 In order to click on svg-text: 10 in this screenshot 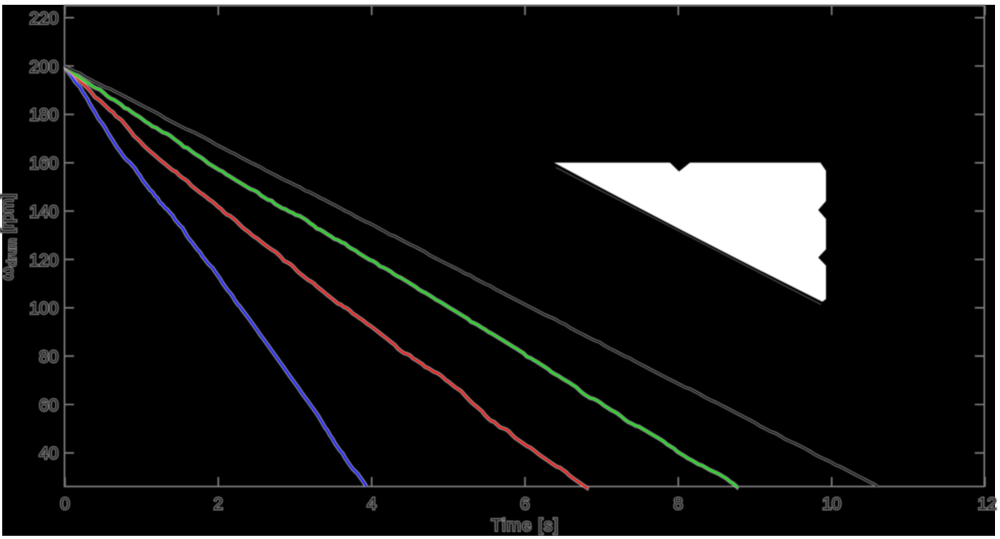, I will do `click(832, 503)`.